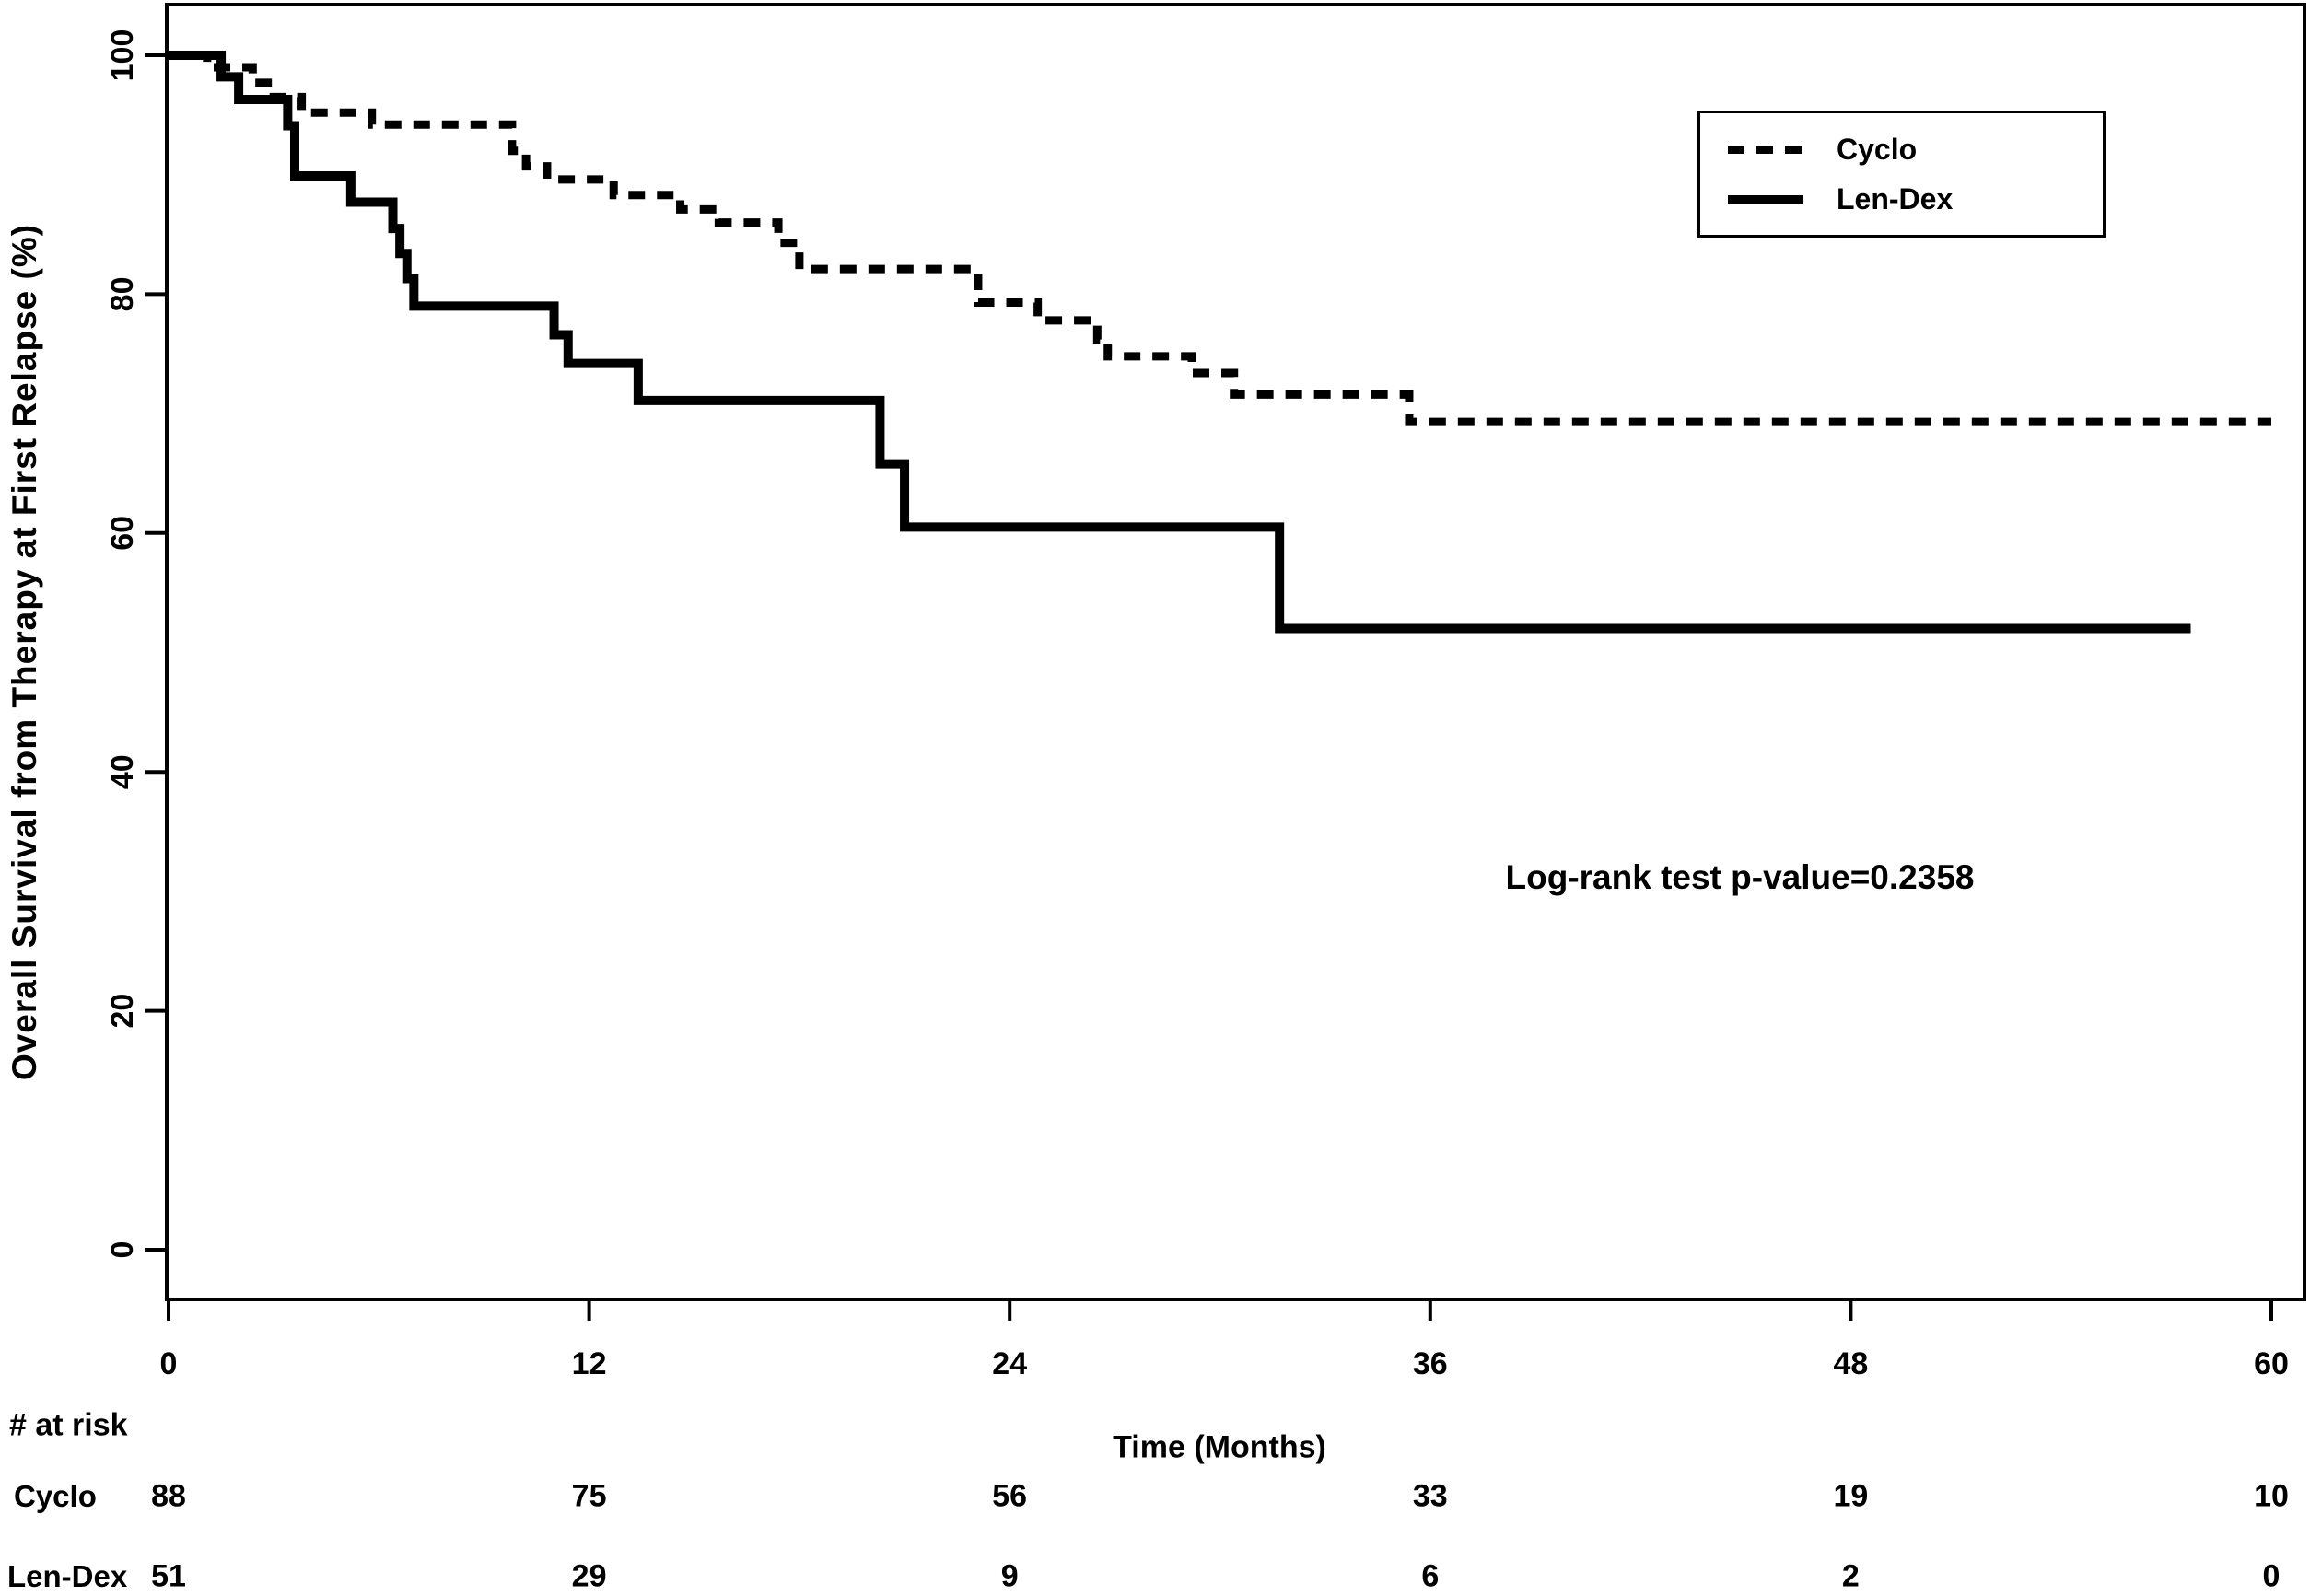 The height and width of the screenshot is (1596, 2310). I want to click on risk-row-label-cyclo: Cyclo, so click(55, 1496).